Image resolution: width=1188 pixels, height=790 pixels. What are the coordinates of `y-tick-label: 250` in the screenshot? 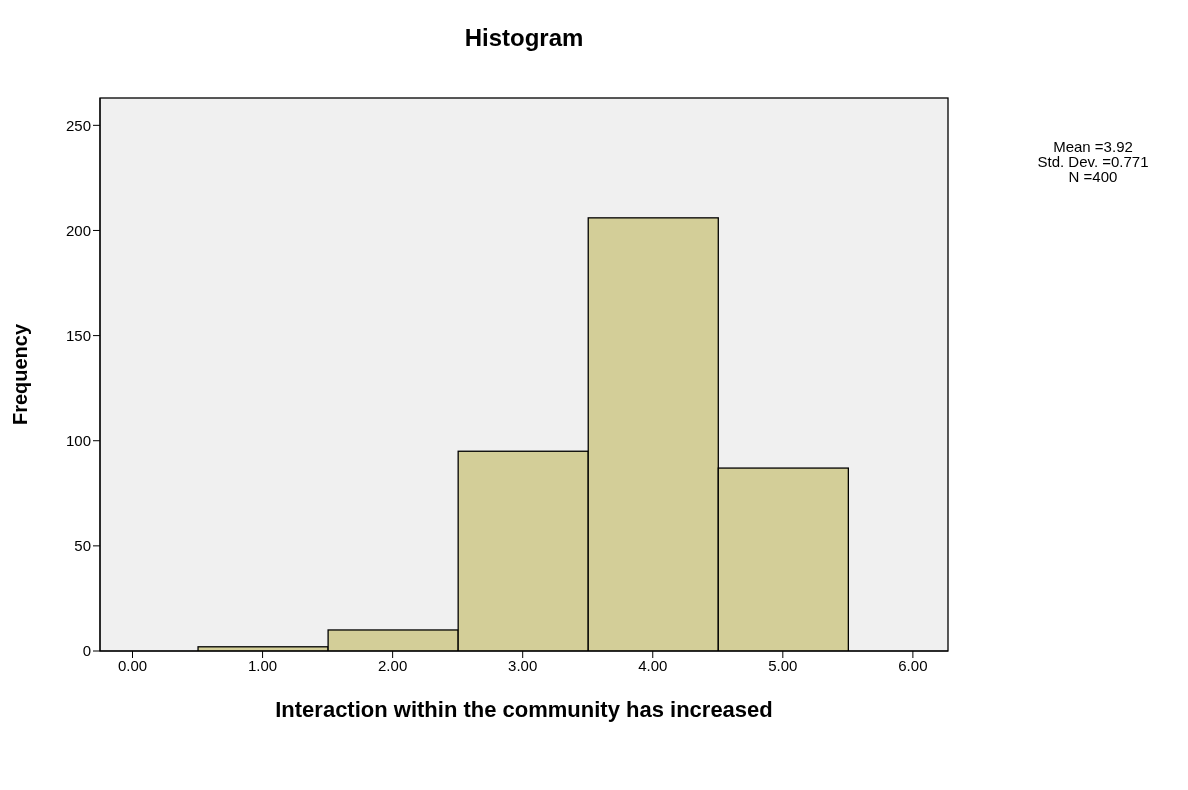 It's located at (78, 125).